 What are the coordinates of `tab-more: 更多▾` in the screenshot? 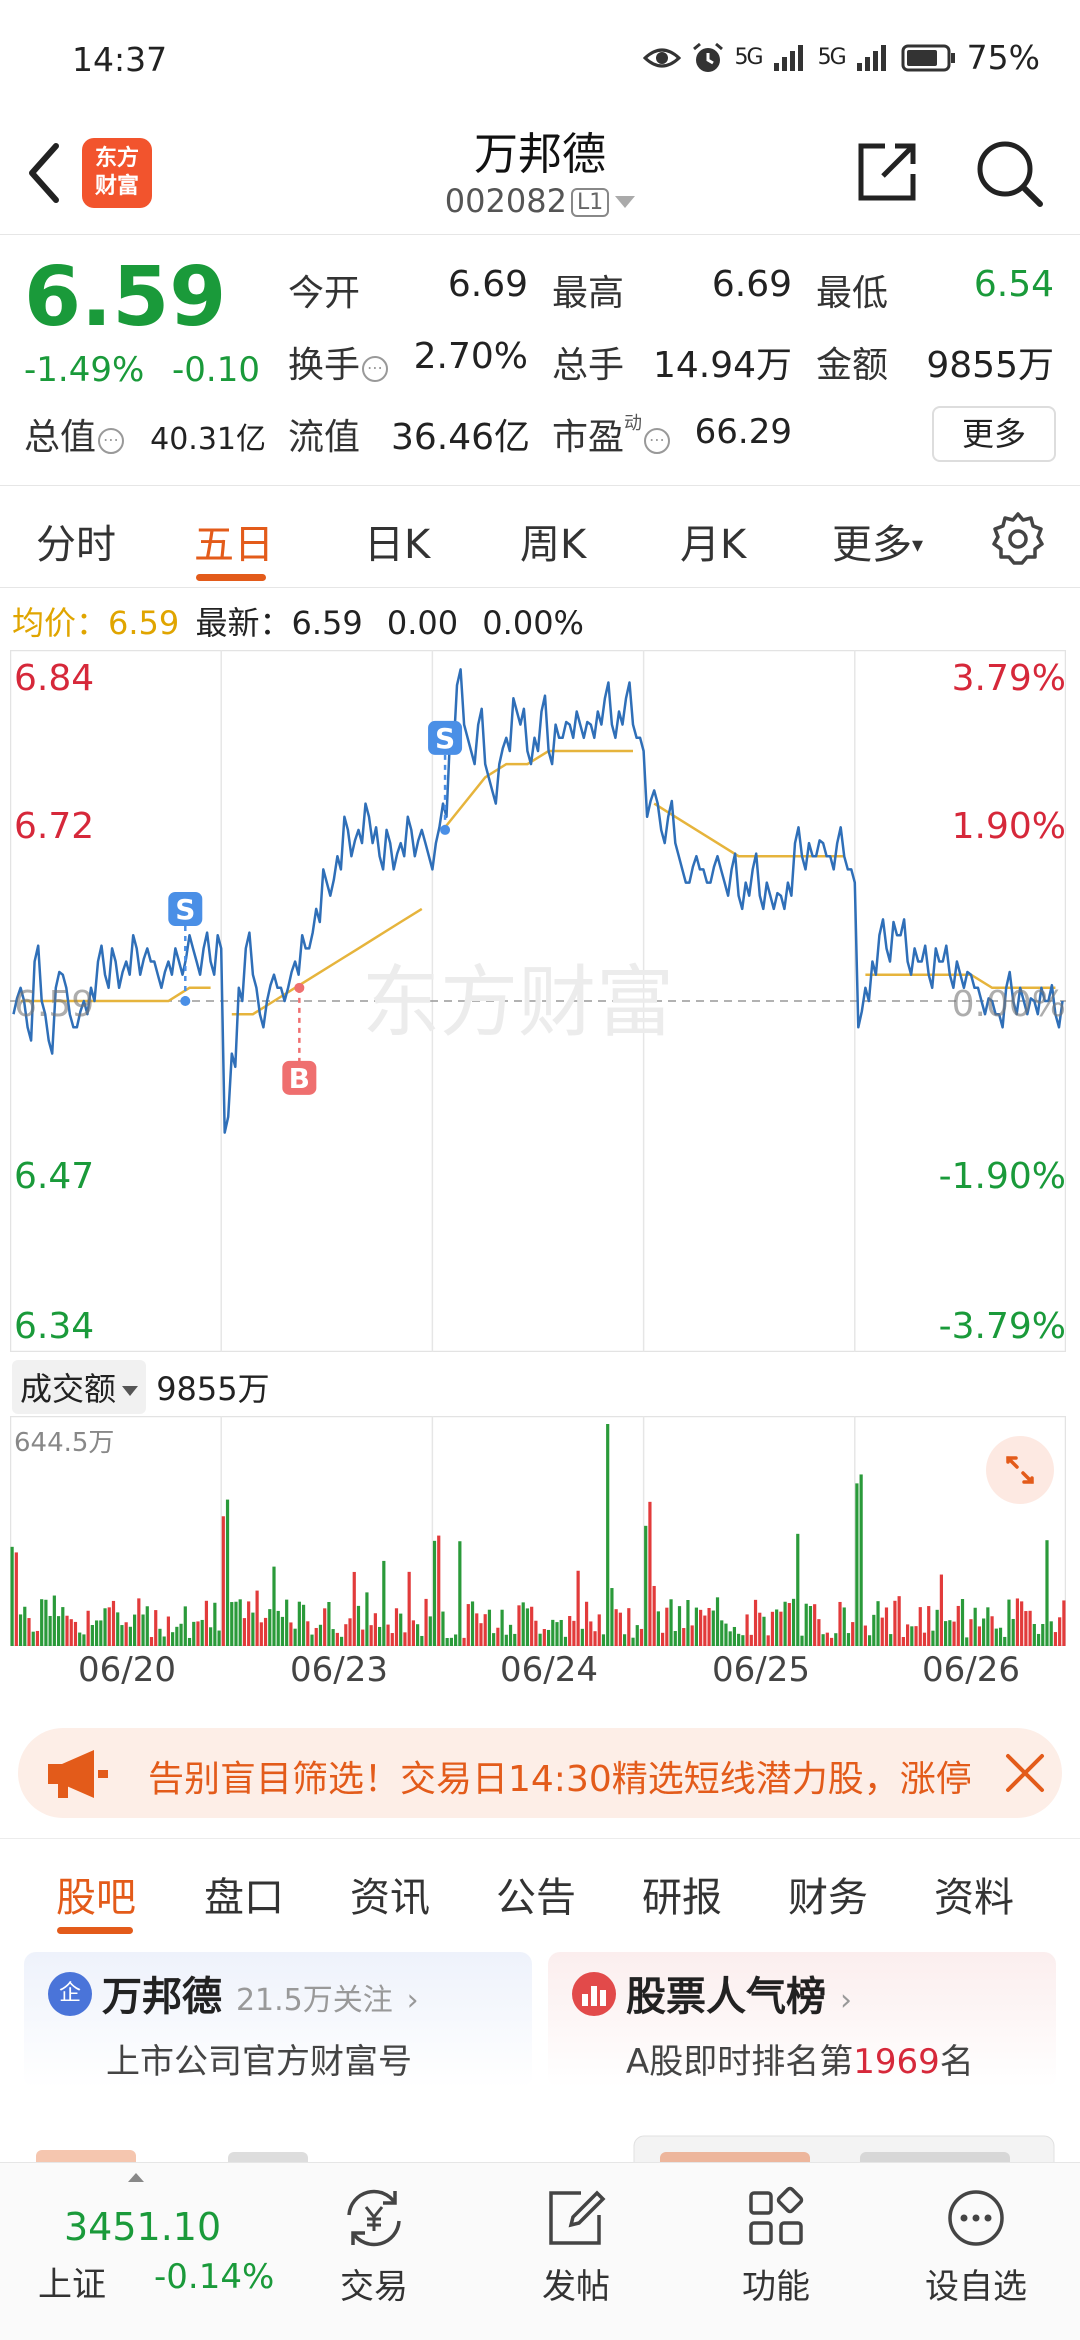 It's located at (877, 541).